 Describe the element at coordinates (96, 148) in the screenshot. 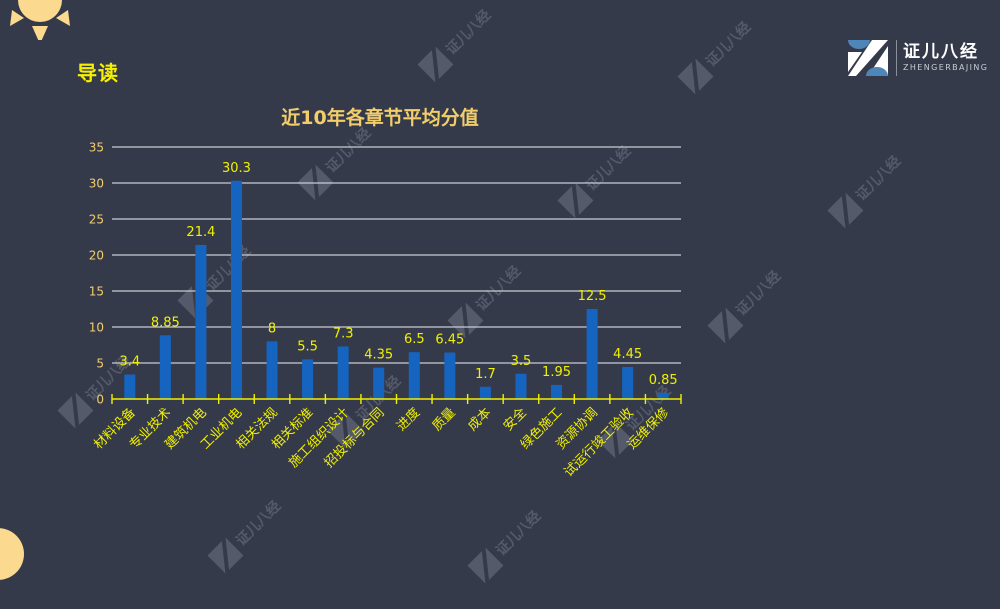

I see `y-tick-label: 35` at that location.